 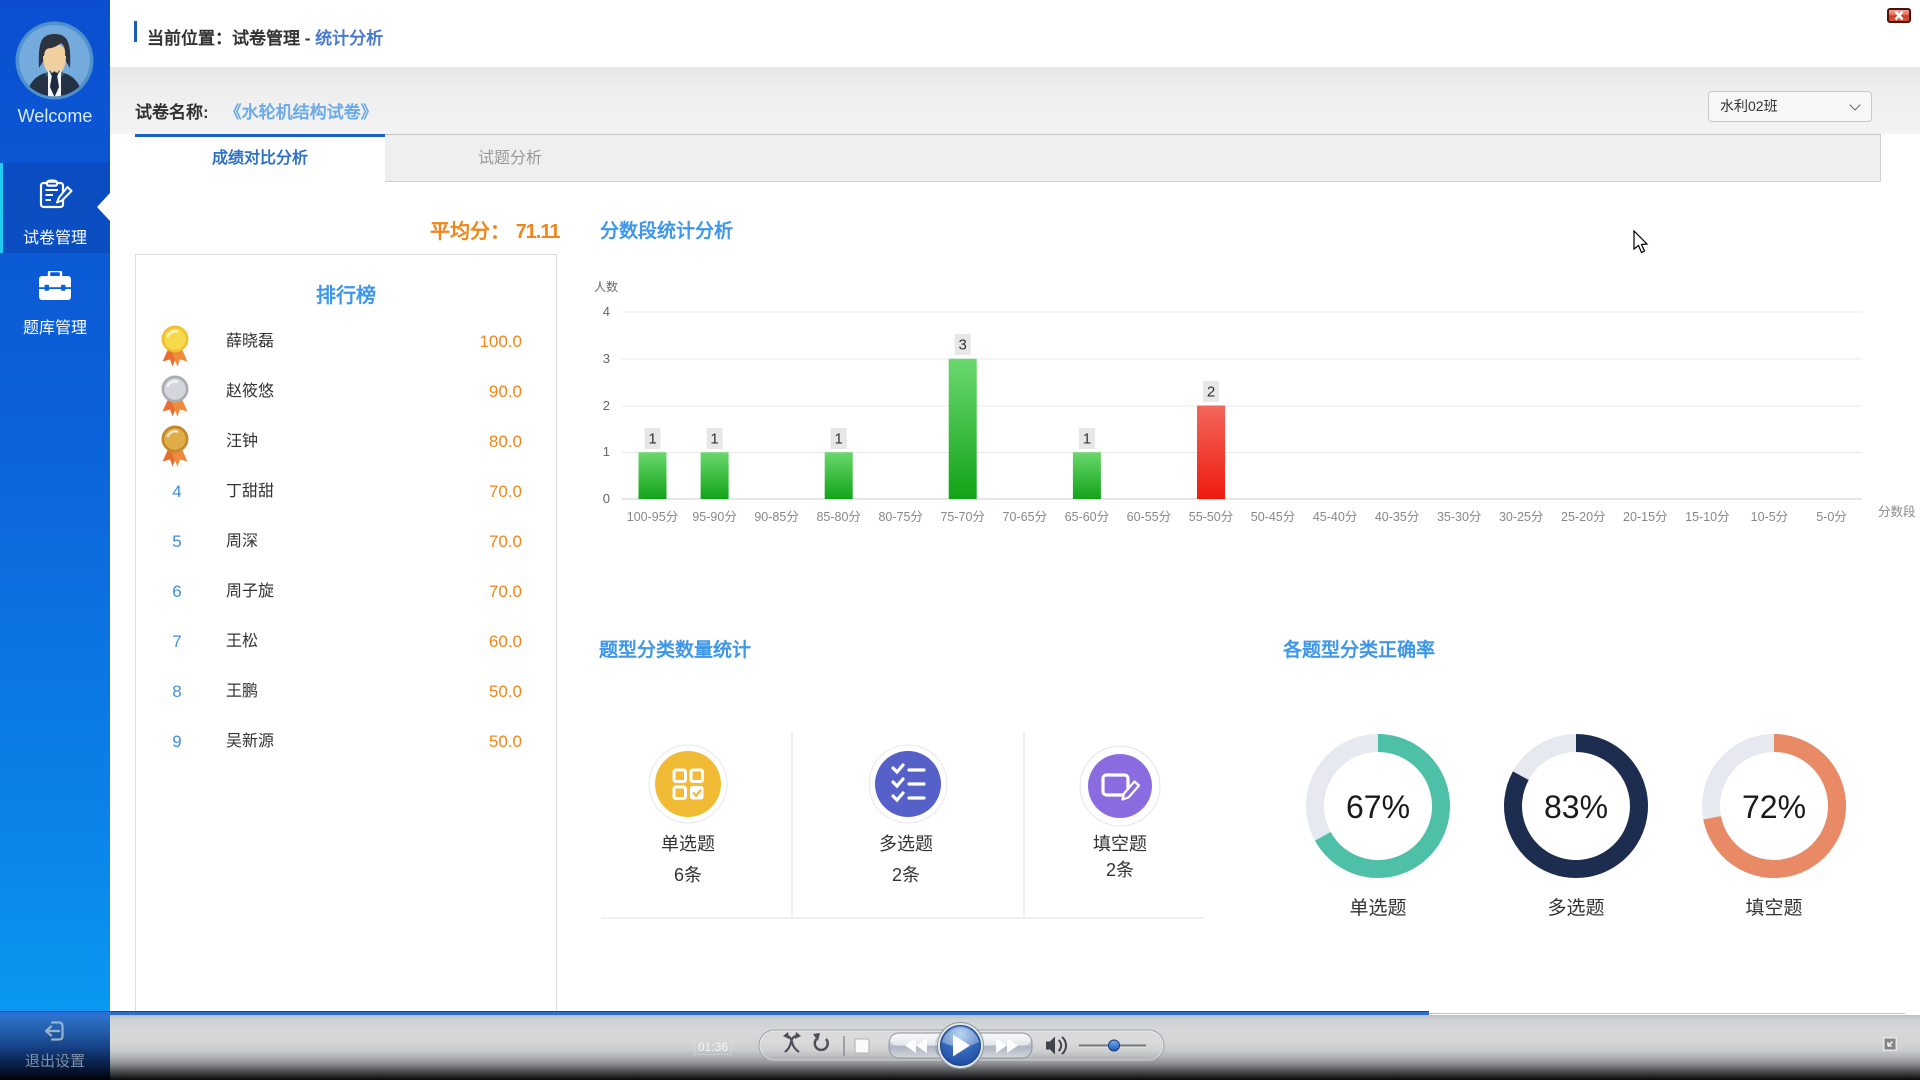 I want to click on svg-text: 25-20分, so click(x=1583, y=517).